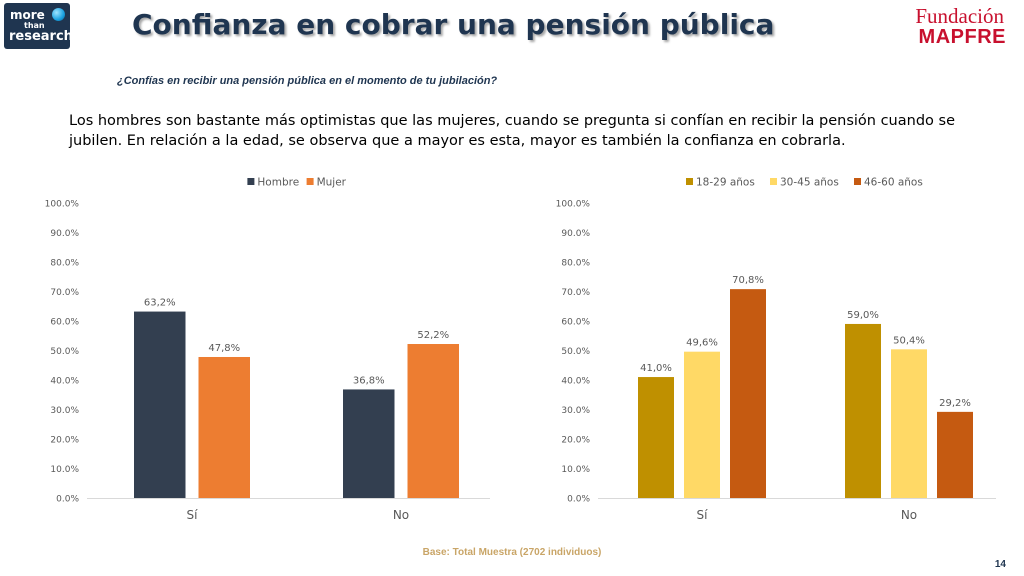 This screenshot has height=576, width=1024. Describe the element at coordinates (959, 16) in the screenshot. I see `logo-right-line1: Fundación` at that location.